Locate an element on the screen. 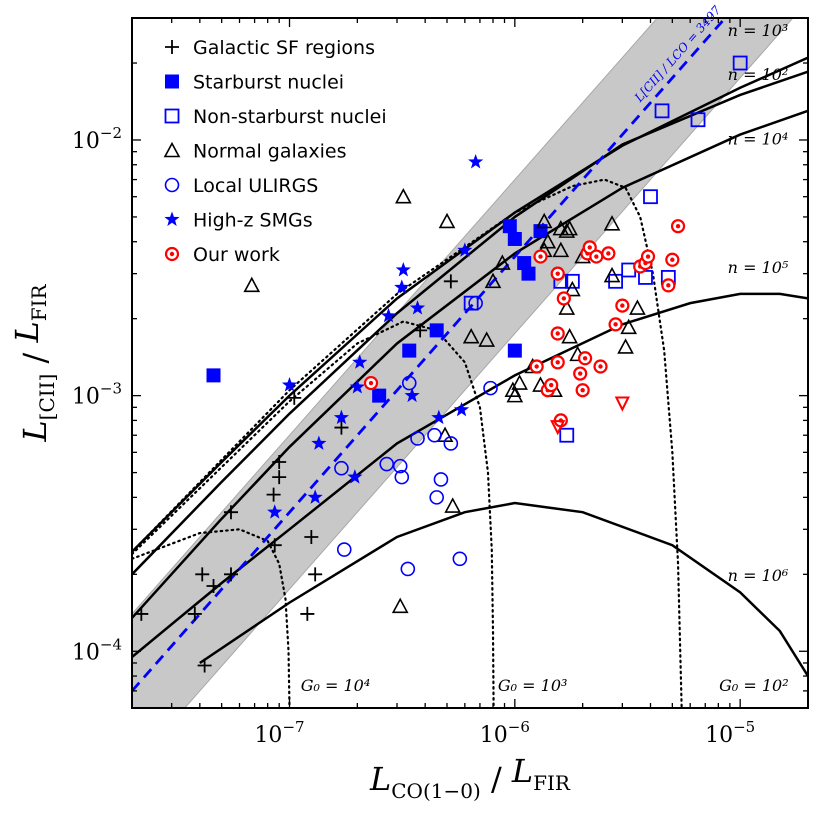  point-s6-7-center is located at coordinates (557, 273).